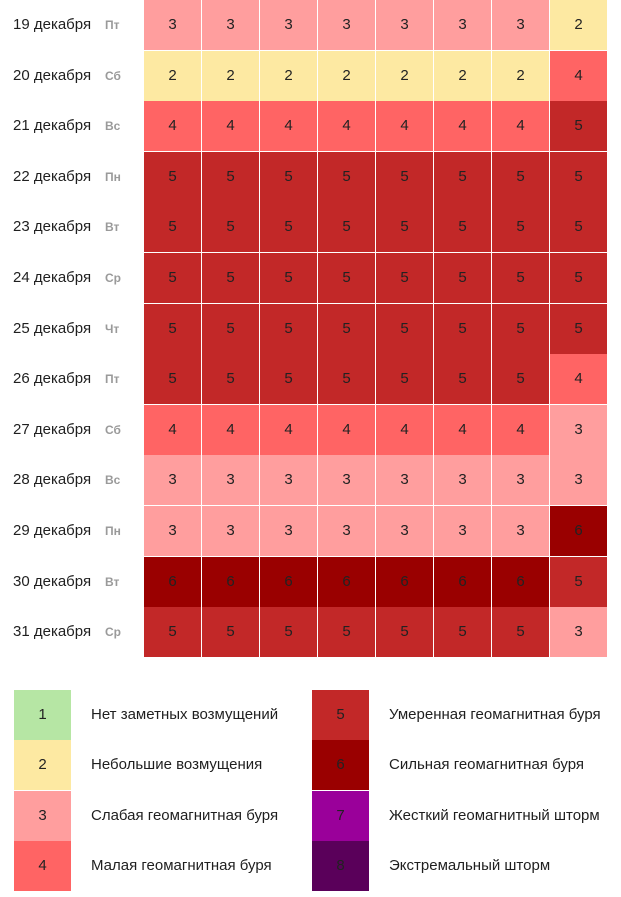  I want to click on heatmap-row: 25 декабря Чт 5 5 5 5 5 5 5 5, so click(310, 328).